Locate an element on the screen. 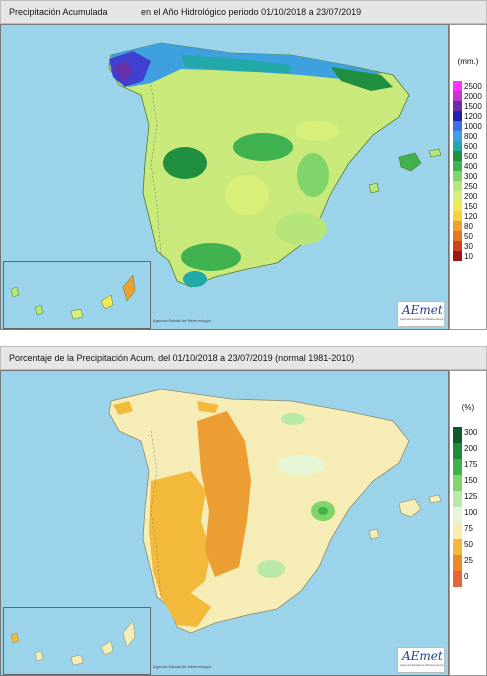 The image size is (487, 676). top-title-left: Precipitación Acumulada is located at coordinates (58, 12).